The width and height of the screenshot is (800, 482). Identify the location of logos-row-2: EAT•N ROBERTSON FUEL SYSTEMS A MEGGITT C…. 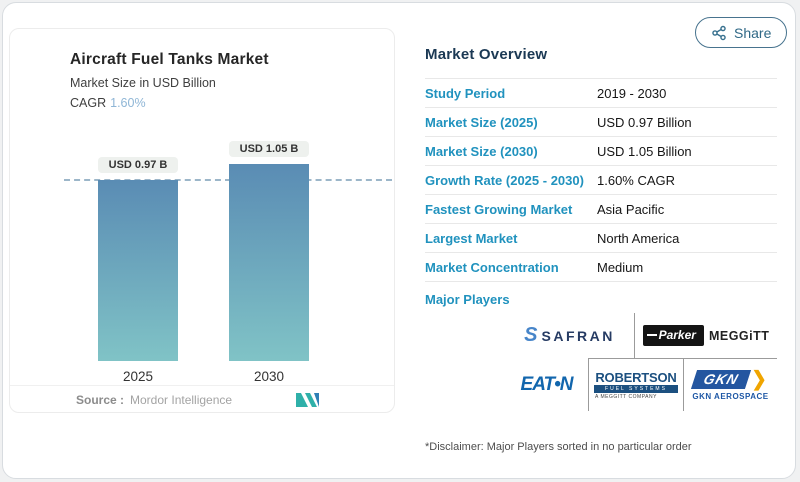
(641, 384).